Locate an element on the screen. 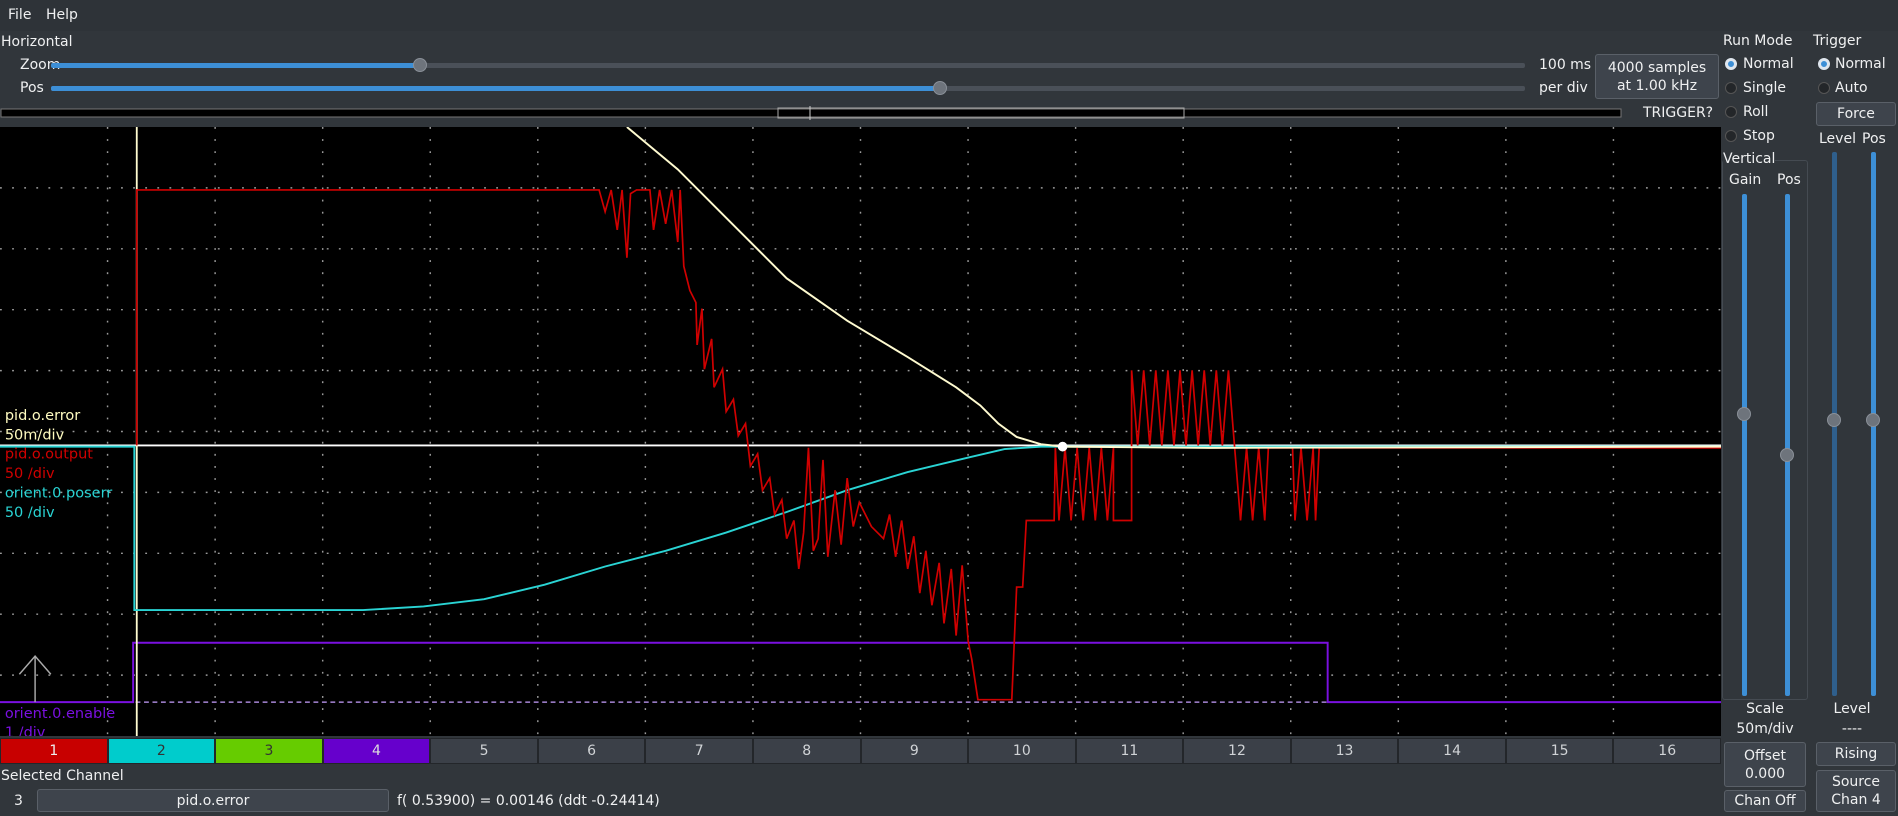  force-button: Force is located at coordinates (1856, 114).